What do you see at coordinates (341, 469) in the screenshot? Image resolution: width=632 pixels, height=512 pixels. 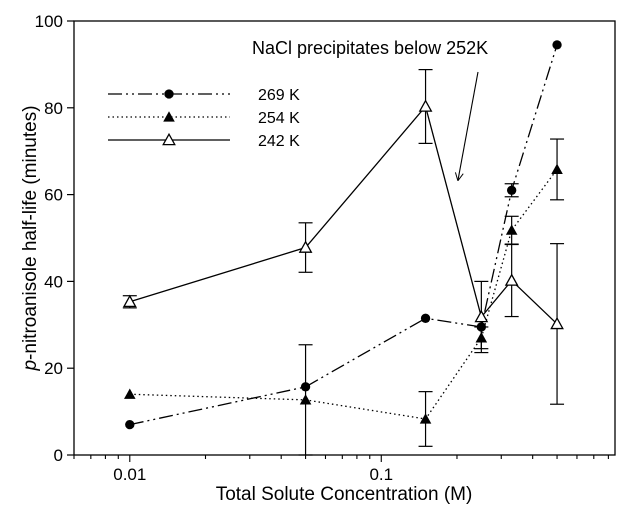 I see `x-axis: 0.01 0.1` at bounding box center [341, 469].